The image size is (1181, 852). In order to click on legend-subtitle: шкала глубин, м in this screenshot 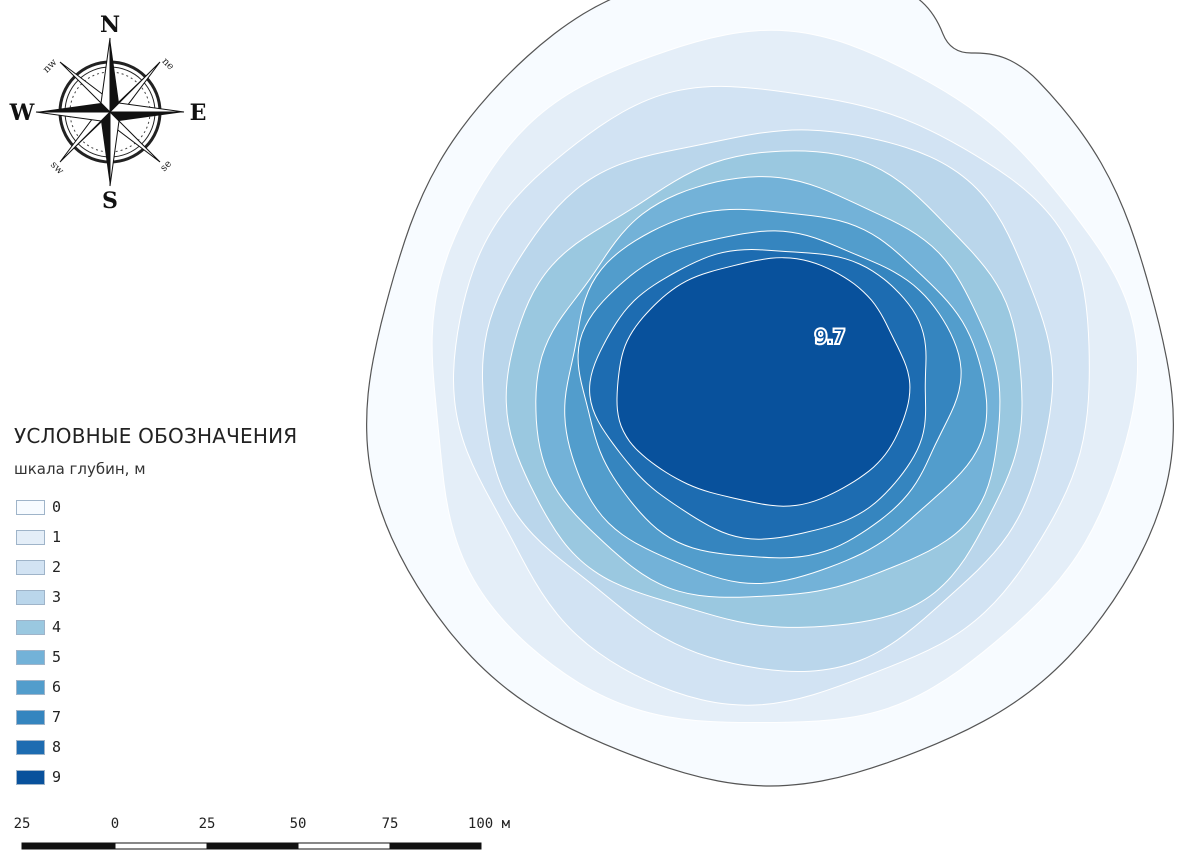, I will do `click(80, 469)`.